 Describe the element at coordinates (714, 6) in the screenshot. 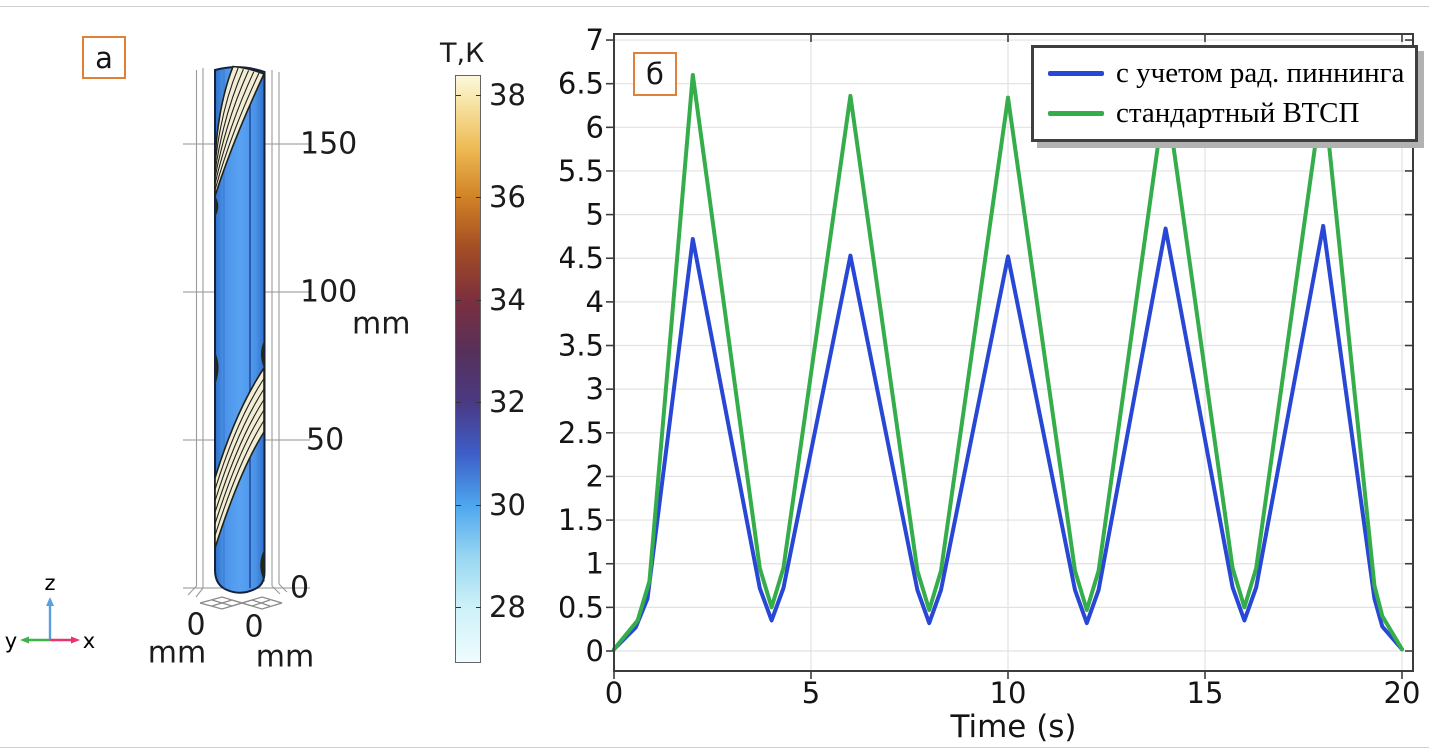

I see `document-top-rule` at that location.